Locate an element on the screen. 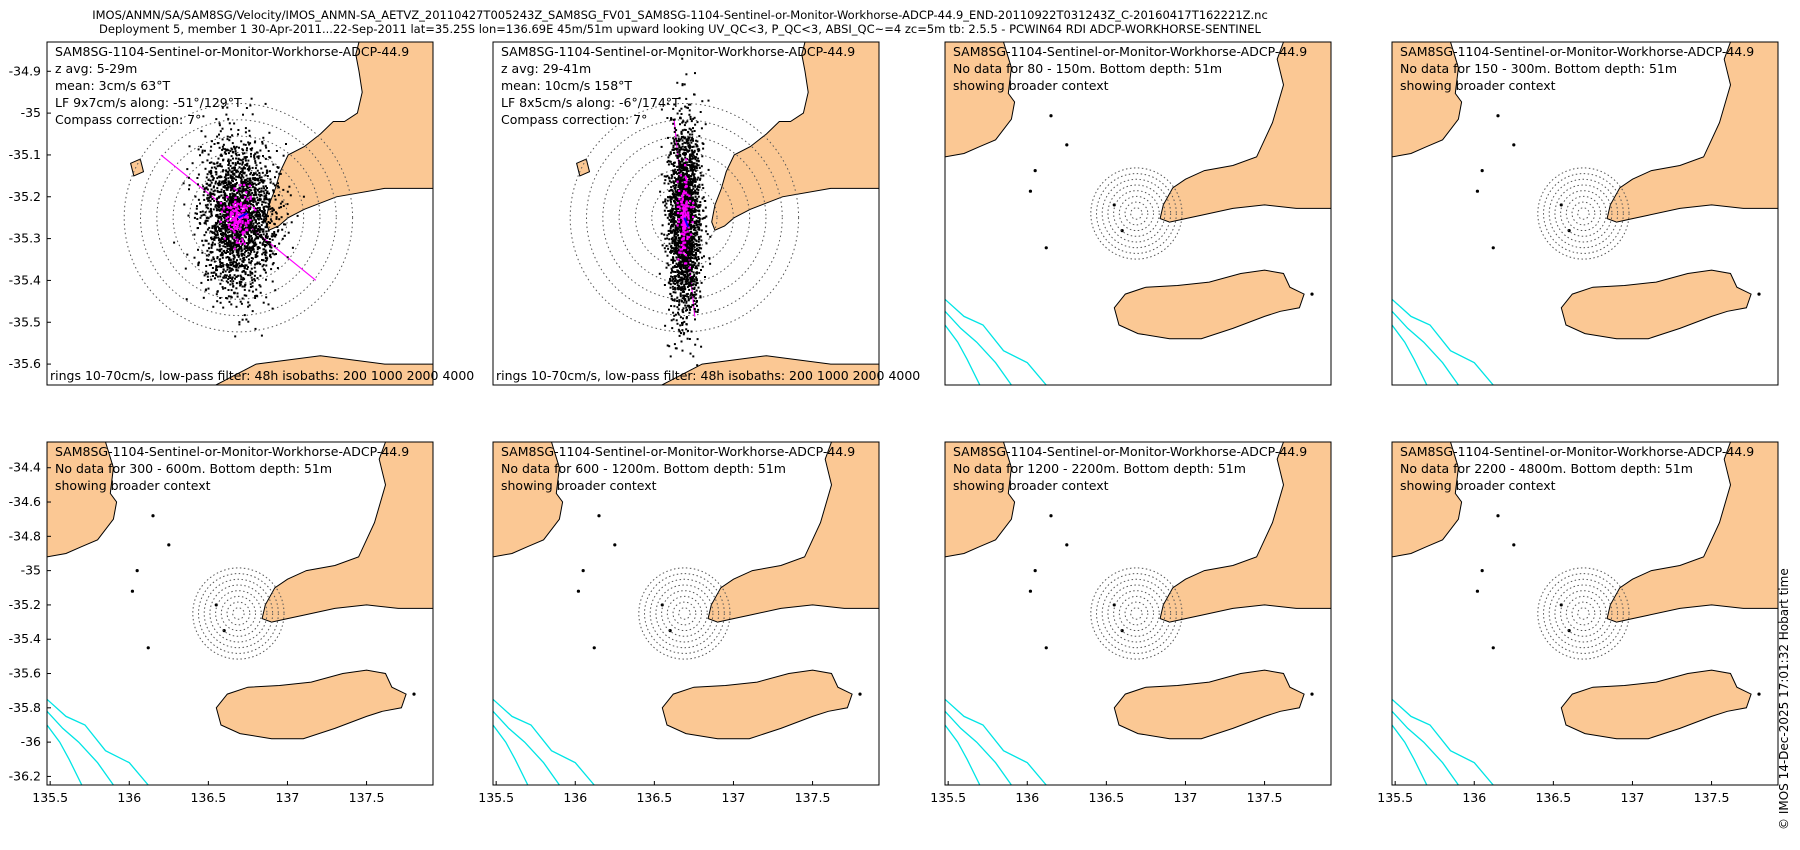 The height and width of the screenshot is (850, 1800). xtick-label: 135.5 is located at coordinates (1395, 797).